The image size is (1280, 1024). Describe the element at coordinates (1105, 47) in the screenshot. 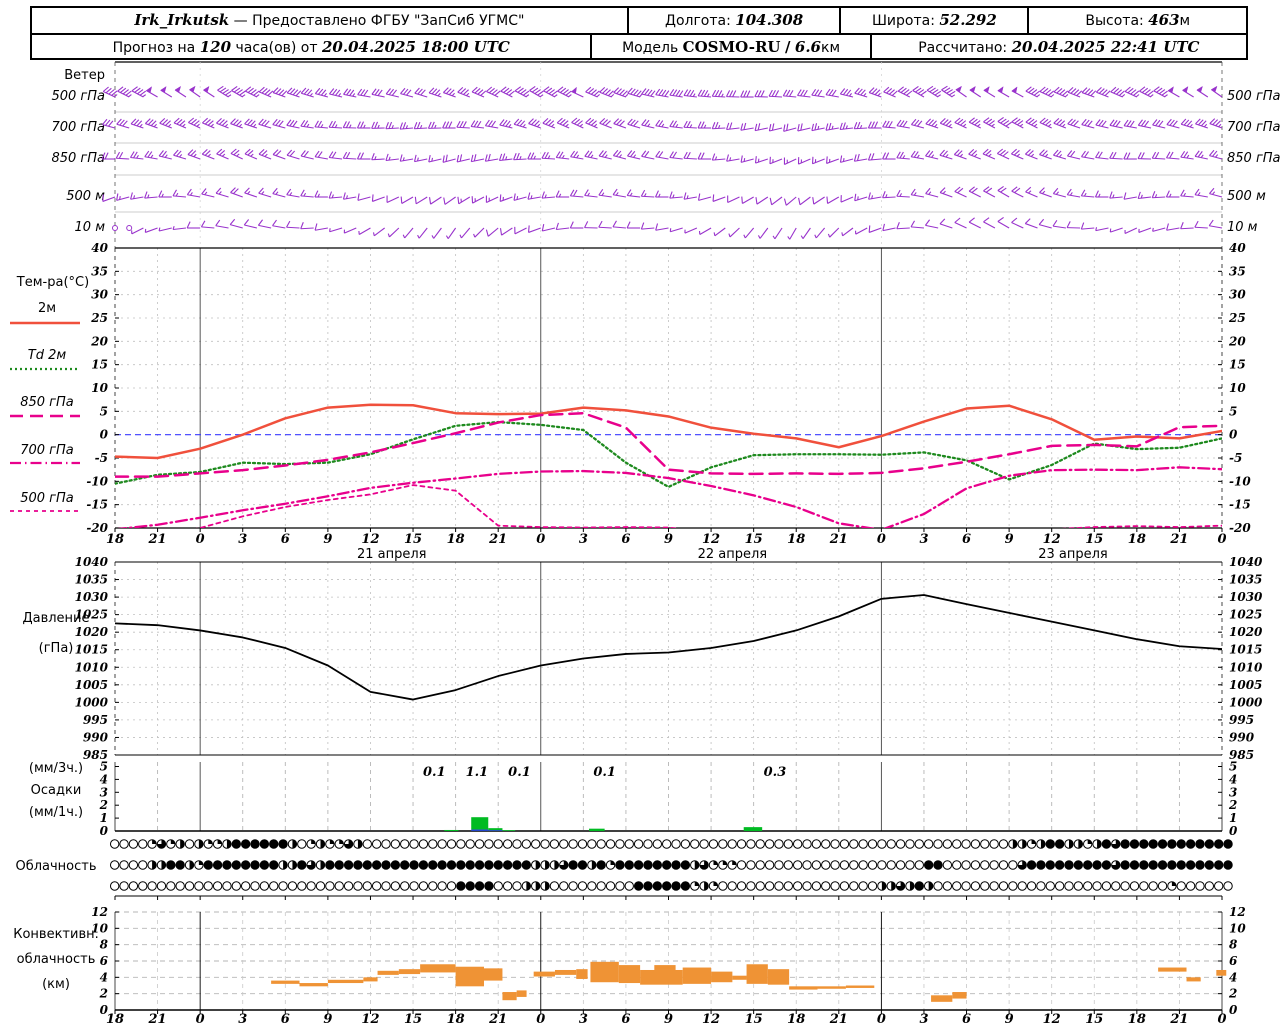

I see `calc-time: 20.04.2025 22:41 UTC` at that location.